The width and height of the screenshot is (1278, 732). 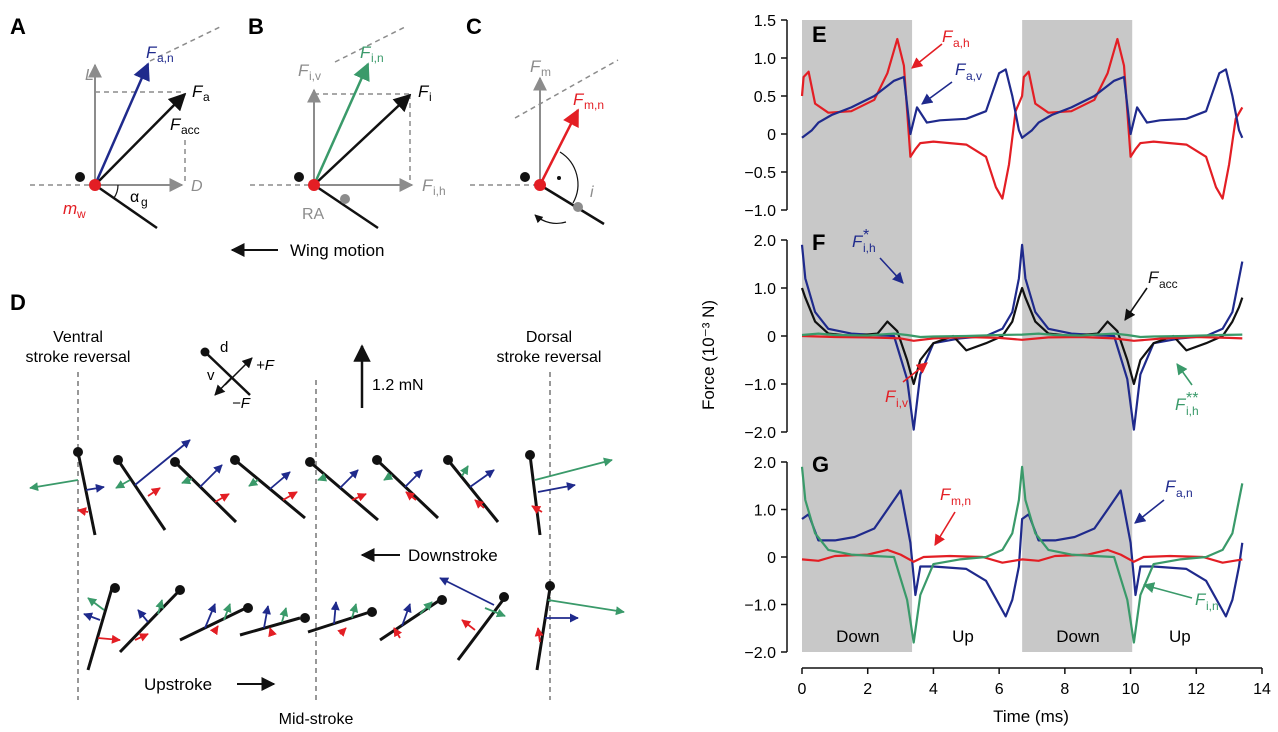 What do you see at coordinates (1196, 689) in the screenshot?
I see `x-tick-label-6: 12` at bounding box center [1196, 689].